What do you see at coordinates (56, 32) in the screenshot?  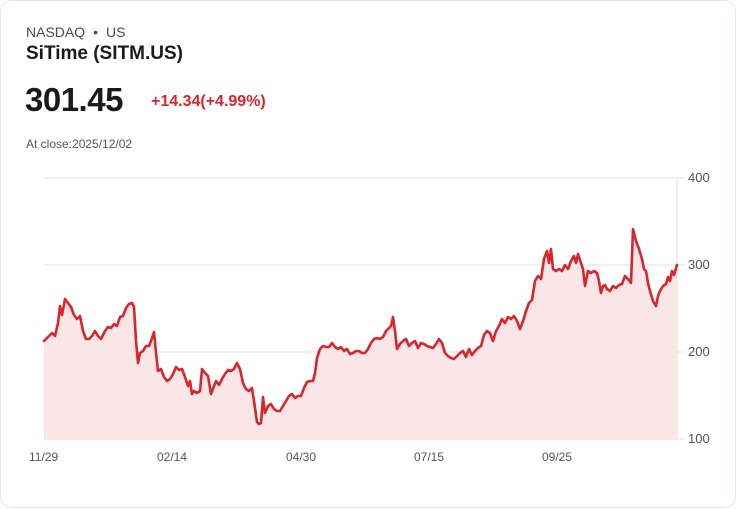 I see `exchange-name: NASDAQ` at bounding box center [56, 32].